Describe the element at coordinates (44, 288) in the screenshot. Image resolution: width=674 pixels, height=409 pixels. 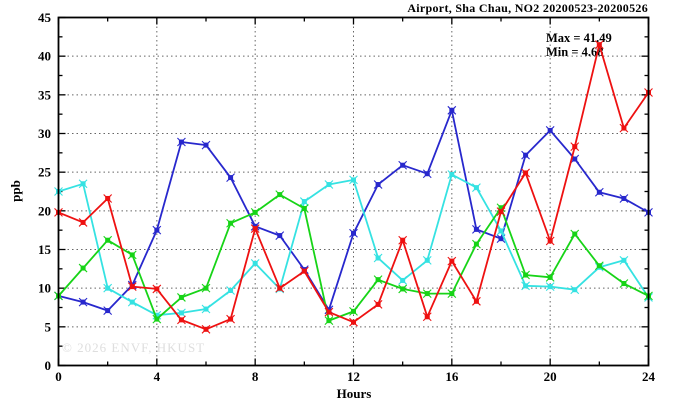
I see `y-tick-label: 10` at that location.